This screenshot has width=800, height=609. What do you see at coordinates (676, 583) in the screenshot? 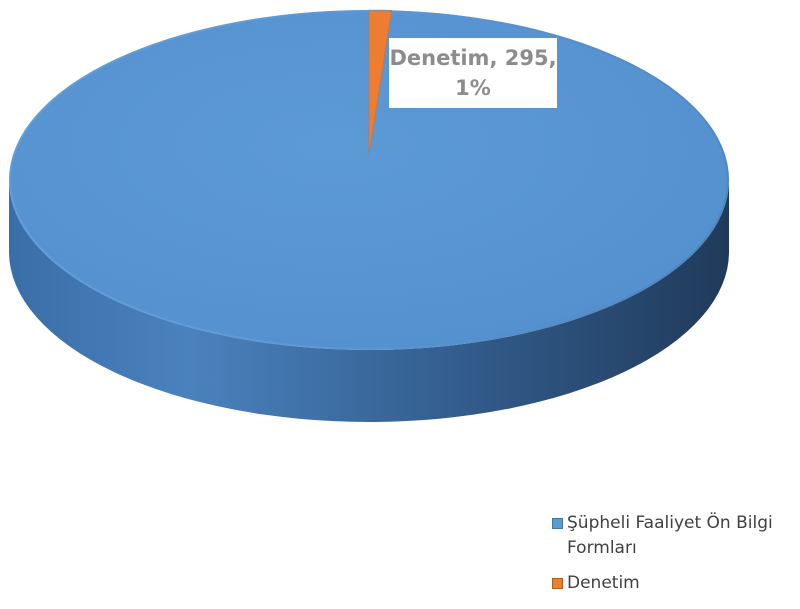
I see `legend-item-denetim: Denetim` at bounding box center [676, 583].